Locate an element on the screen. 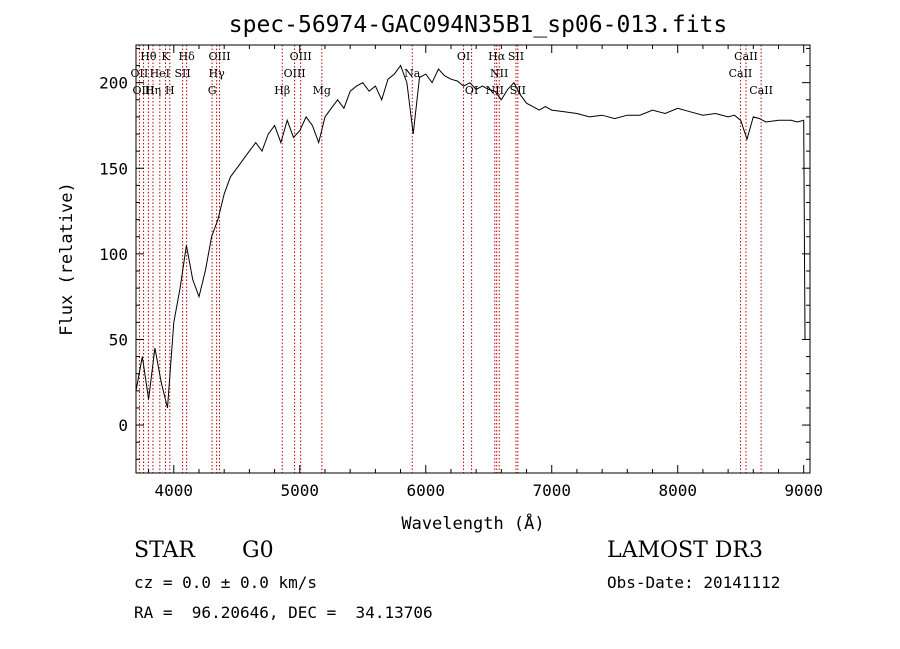  y-tick-label: 150 is located at coordinates (113, 168).